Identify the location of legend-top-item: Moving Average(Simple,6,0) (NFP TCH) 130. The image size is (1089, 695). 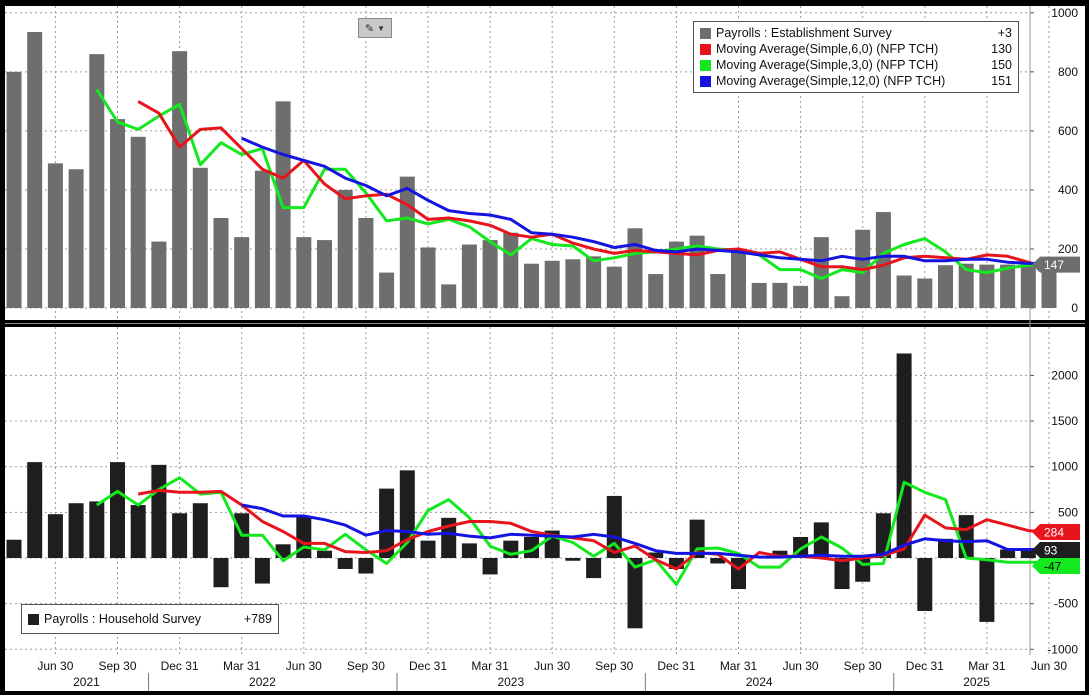
(856, 49).